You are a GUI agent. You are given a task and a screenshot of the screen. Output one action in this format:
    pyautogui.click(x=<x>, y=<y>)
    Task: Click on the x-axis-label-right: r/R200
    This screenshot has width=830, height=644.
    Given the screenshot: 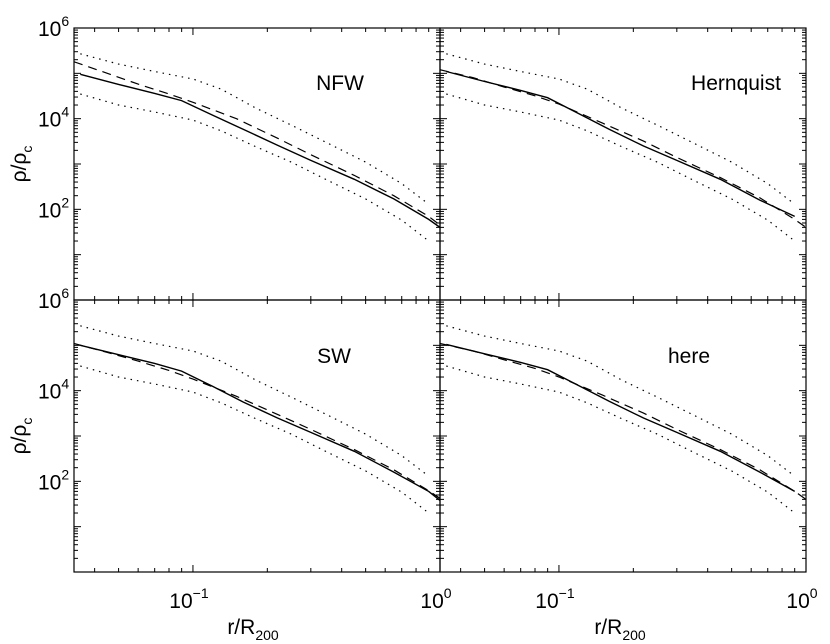 What is the action you would take?
    pyautogui.click(x=620, y=629)
    